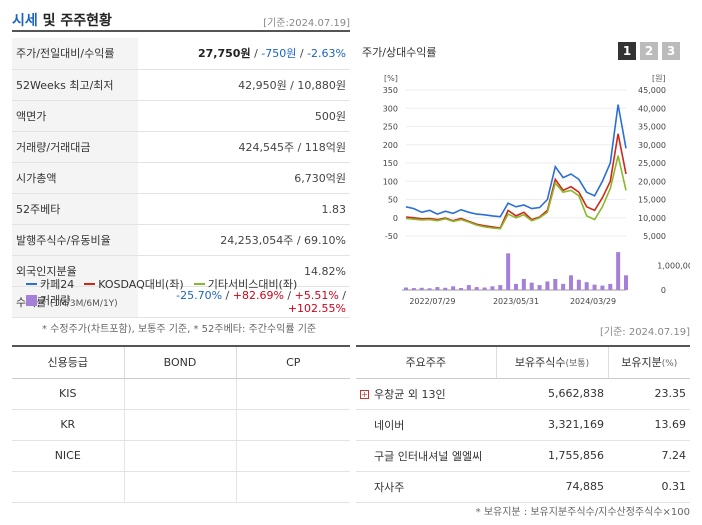 The width and height of the screenshot is (702, 525). I want to click on holder-pct: 23.35, so click(649, 394).